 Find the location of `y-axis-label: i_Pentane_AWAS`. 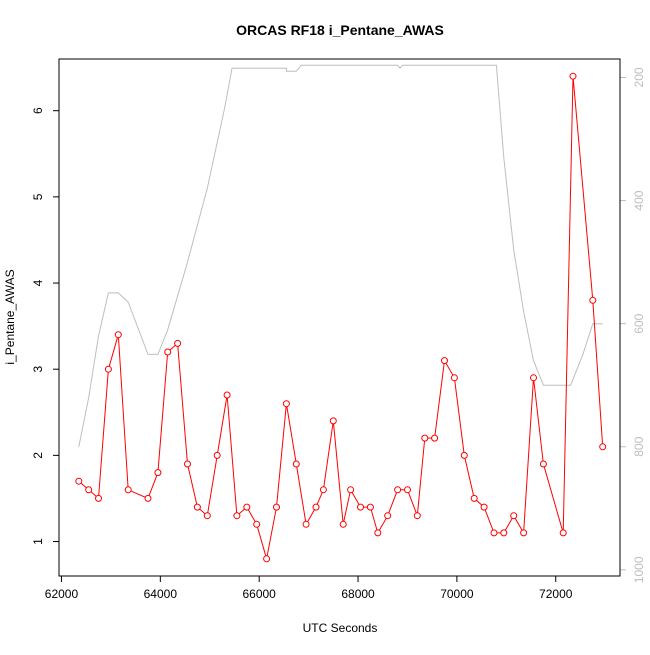

y-axis-label: i_Pentane_AWAS is located at coordinates (10, 316).